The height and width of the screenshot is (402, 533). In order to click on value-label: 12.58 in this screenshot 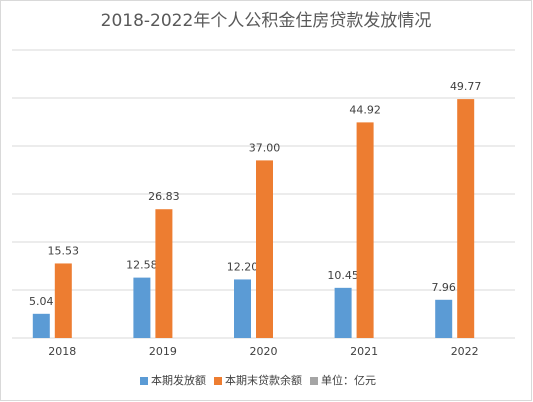, I will do `click(142, 265)`.